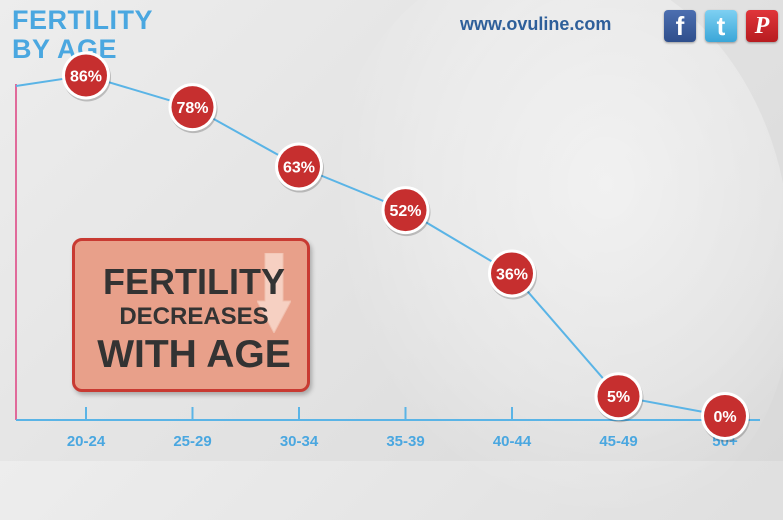  I want to click on data-label: 86%, so click(86, 76).